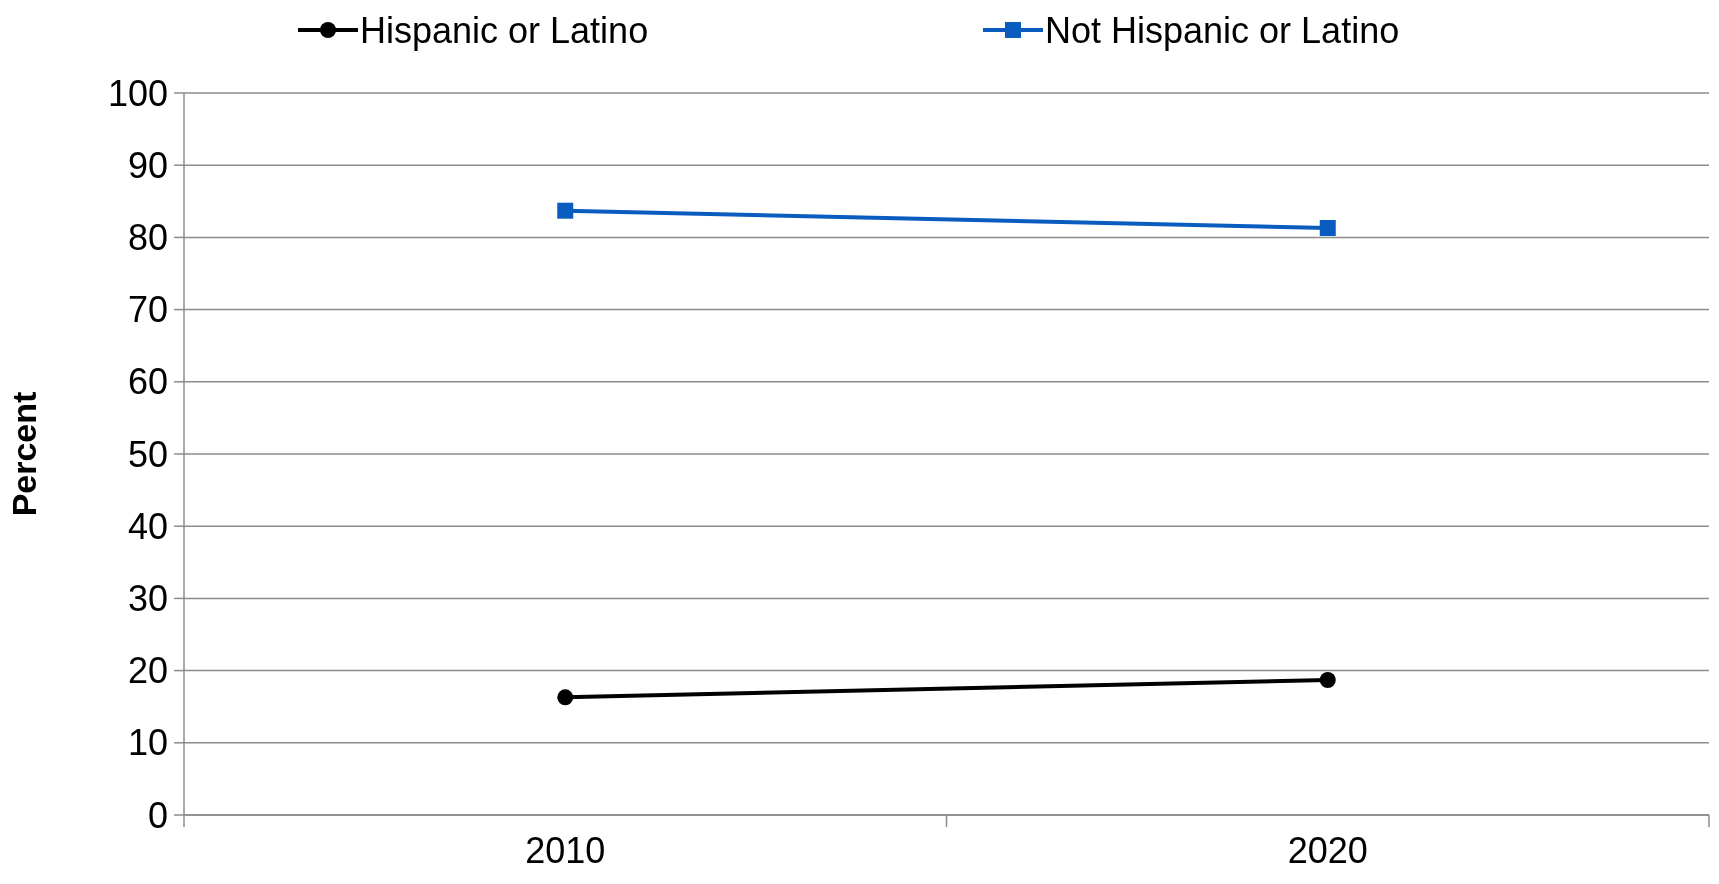  What do you see at coordinates (157, 815) in the screenshot?
I see `y-tick-label: 0` at bounding box center [157, 815].